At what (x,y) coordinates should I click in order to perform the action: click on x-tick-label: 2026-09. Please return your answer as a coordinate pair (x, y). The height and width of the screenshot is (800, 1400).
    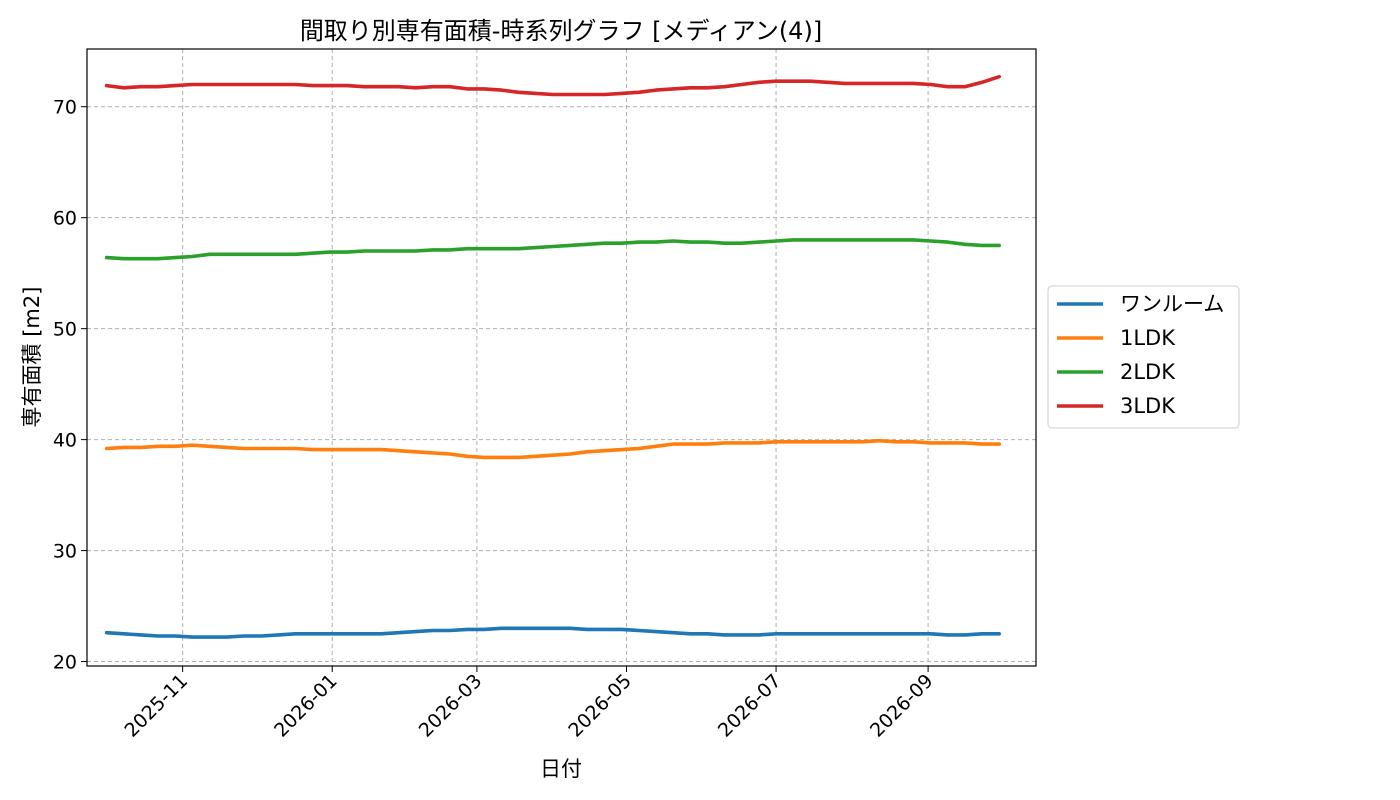
    Looking at the image, I should click on (902, 706).